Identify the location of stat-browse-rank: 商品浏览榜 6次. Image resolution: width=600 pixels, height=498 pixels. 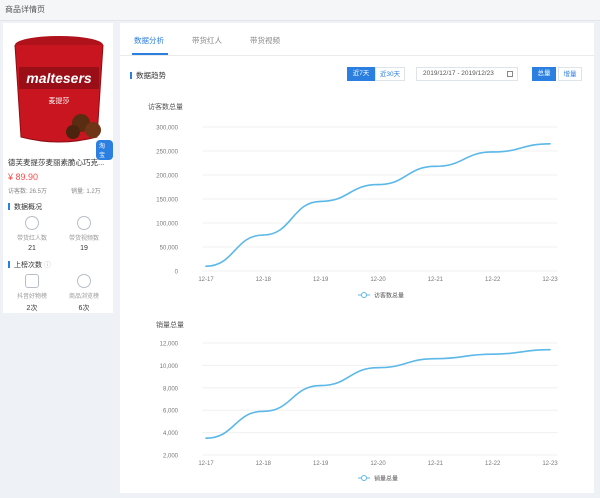
(84, 293).